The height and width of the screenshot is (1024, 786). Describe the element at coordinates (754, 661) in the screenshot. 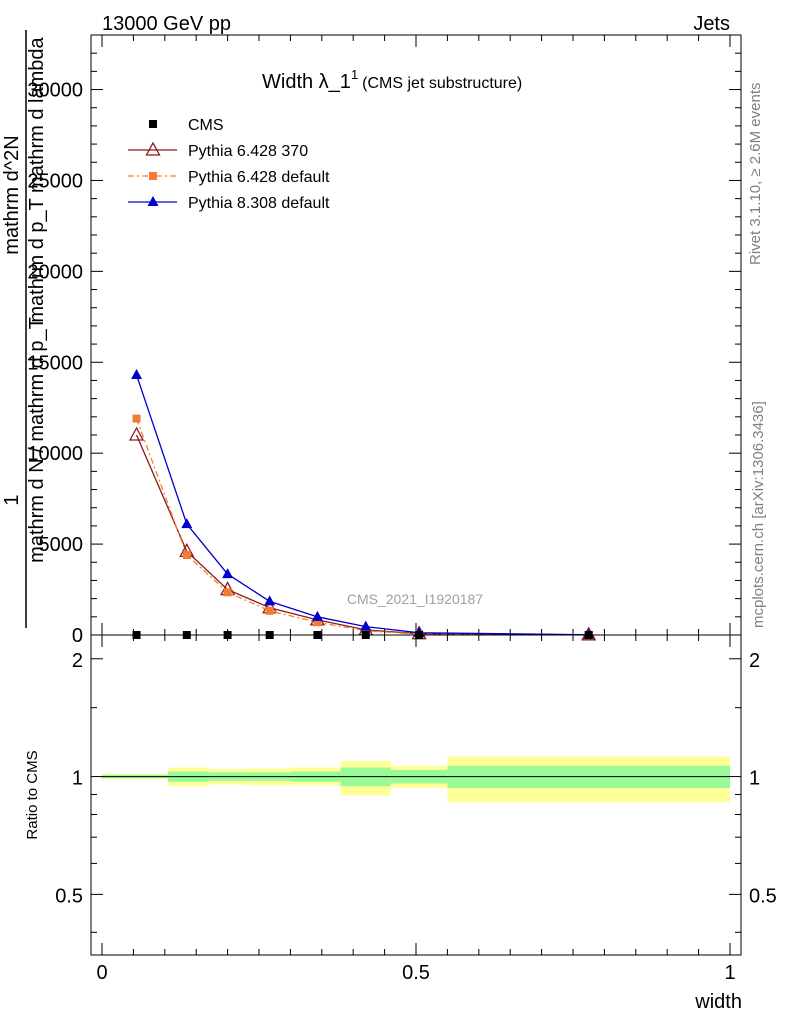

I see `ratio-ytick-label-right: 2` at that location.